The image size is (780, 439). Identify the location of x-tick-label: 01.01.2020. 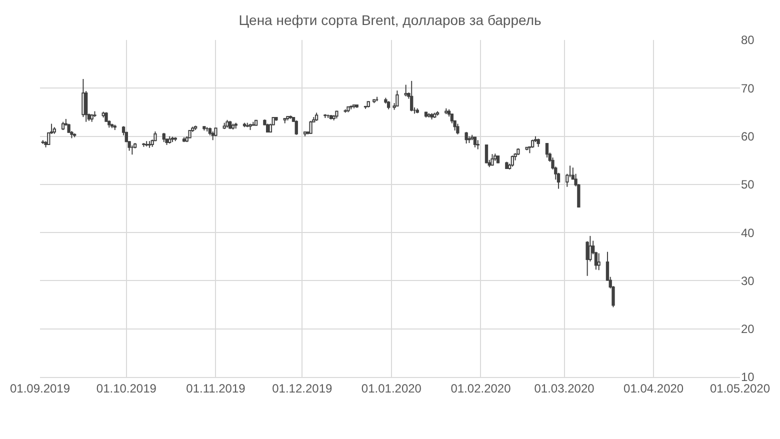
(391, 388).